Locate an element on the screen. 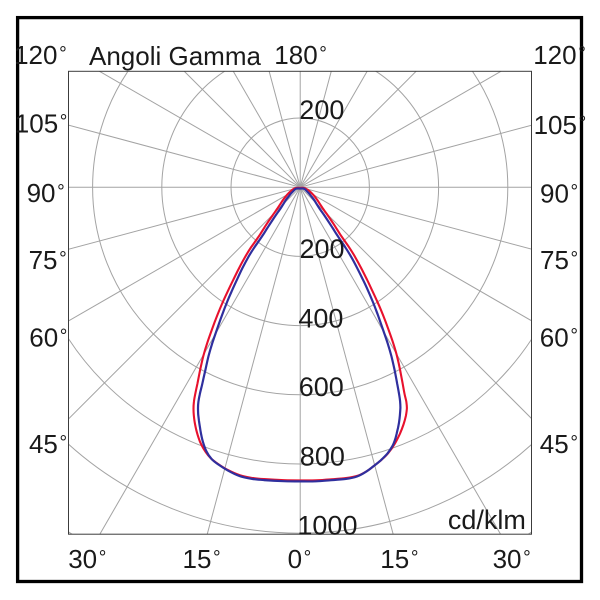  svg-text: 0° is located at coordinates (300, 559).